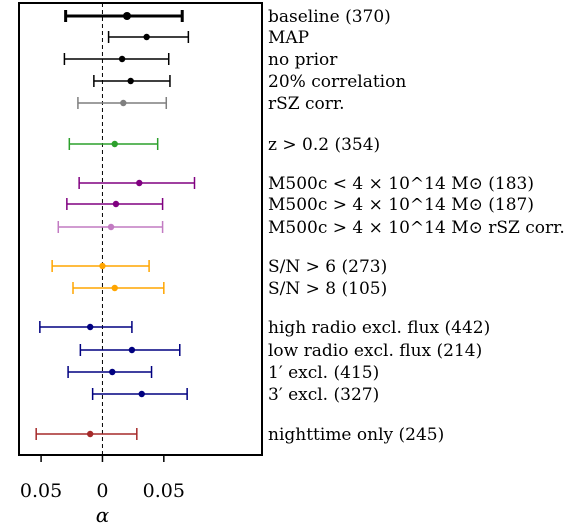  I want to click on row-label: S/N > 6 (273), so click(327, 267).